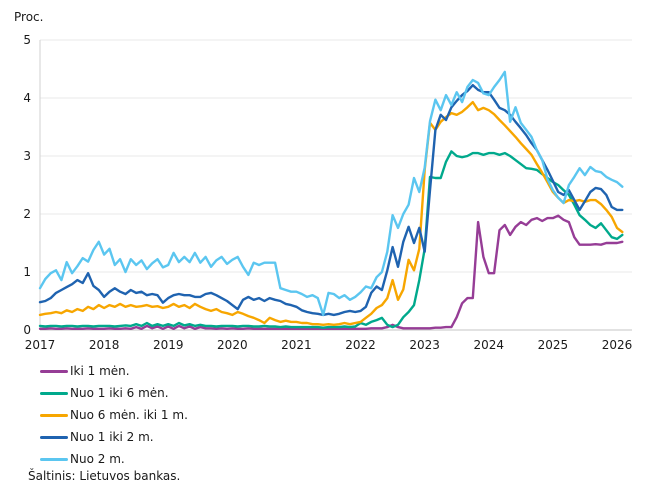 The width and height of the screenshot is (650, 500). I want to click on legend-item-1: Nuo 1 iki 6 mėn., so click(114, 393).